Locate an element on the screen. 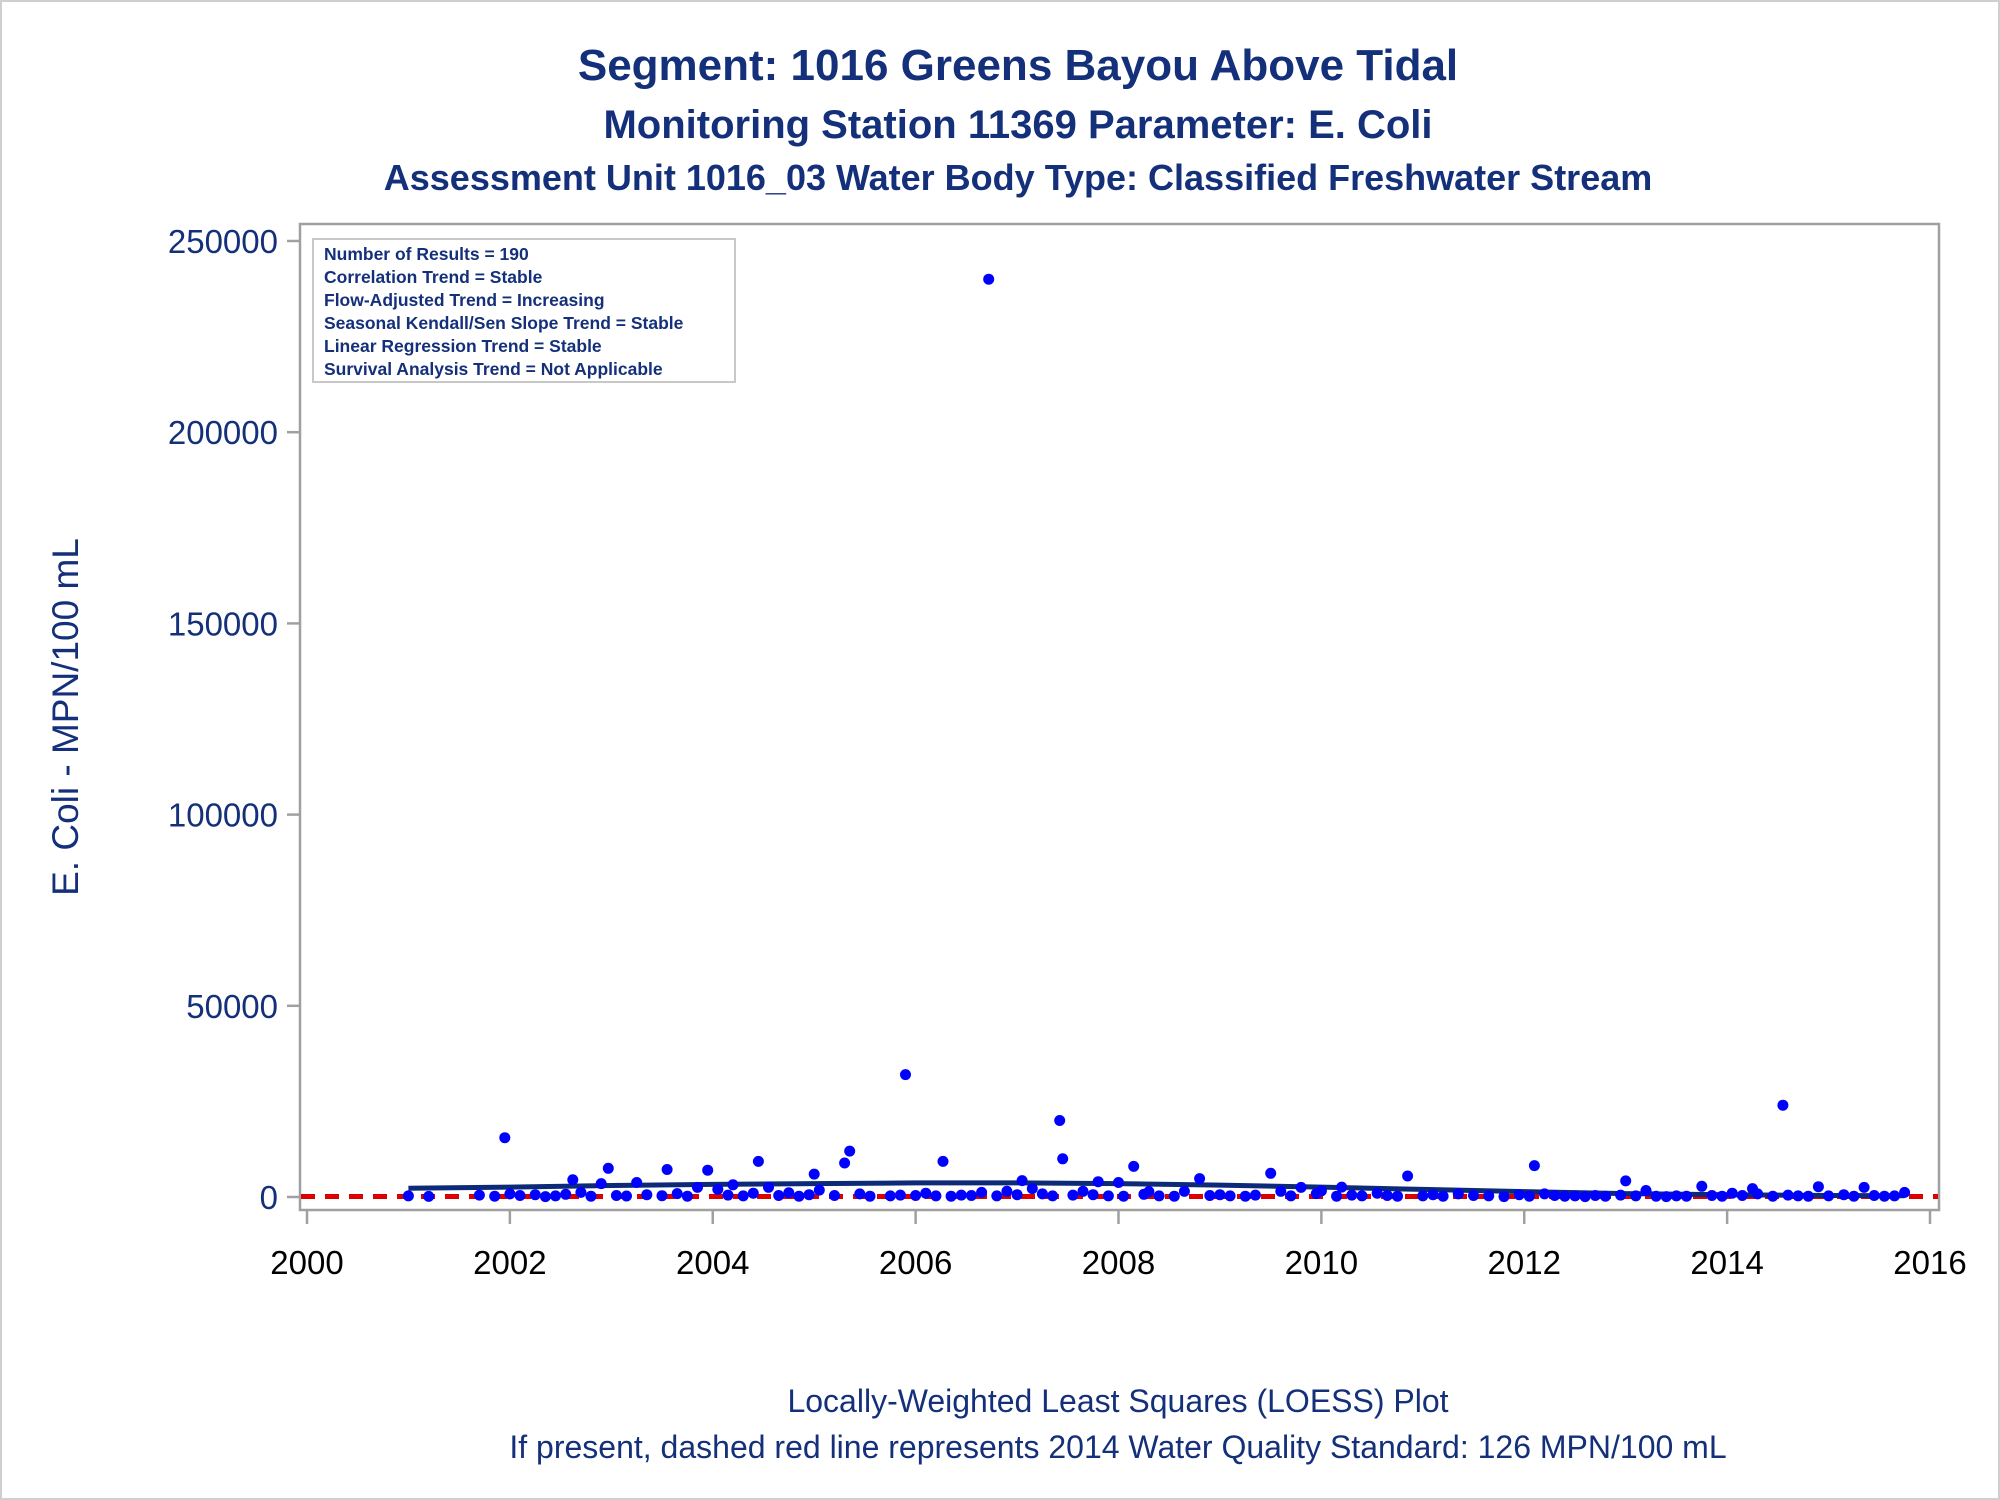  stat-number-of-results: Number of Results = 190 is located at coordinates (426, 254).